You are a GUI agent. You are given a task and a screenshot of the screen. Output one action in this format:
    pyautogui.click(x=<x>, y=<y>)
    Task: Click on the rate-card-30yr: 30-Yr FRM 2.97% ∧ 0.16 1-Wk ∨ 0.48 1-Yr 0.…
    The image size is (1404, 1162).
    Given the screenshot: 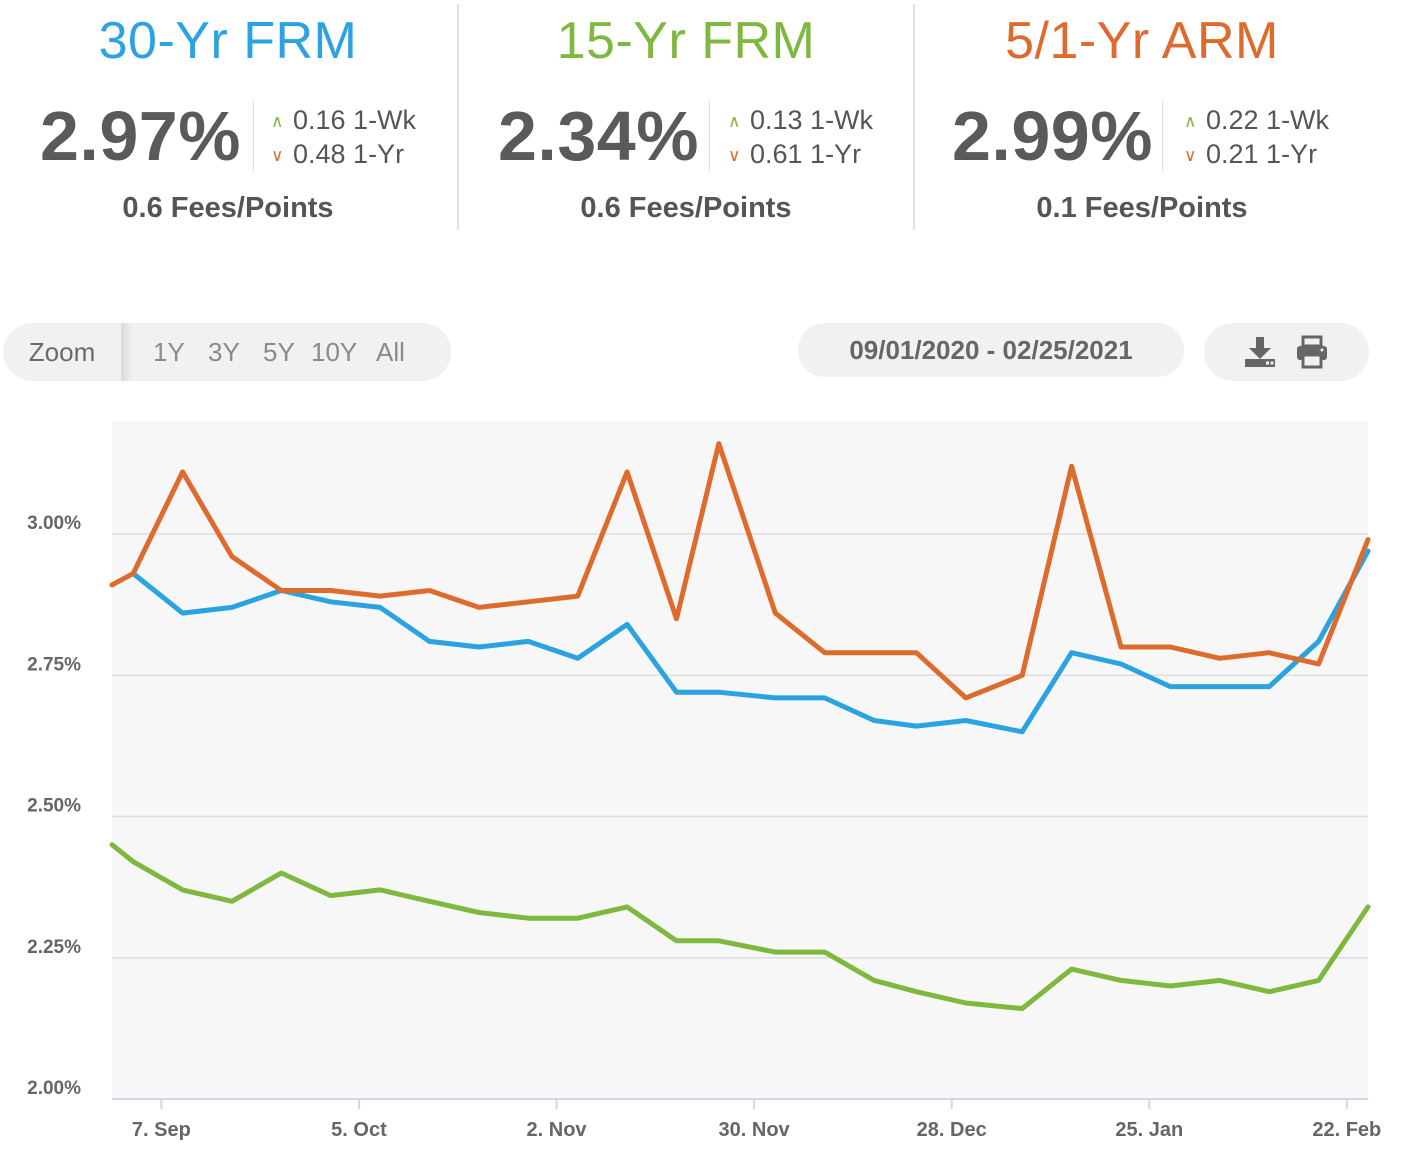 What is the action you would take?
    pyautogui.click(x=228, y=120)
    